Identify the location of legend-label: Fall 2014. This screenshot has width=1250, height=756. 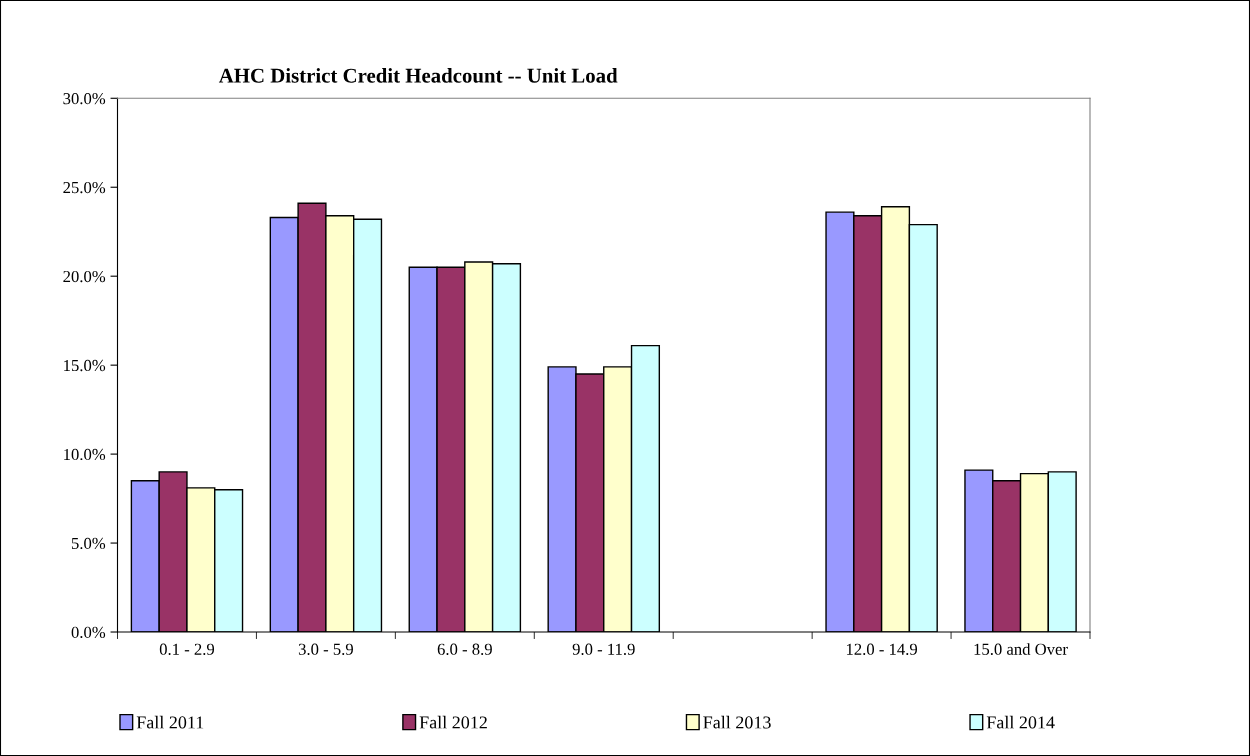
(1020, 722).